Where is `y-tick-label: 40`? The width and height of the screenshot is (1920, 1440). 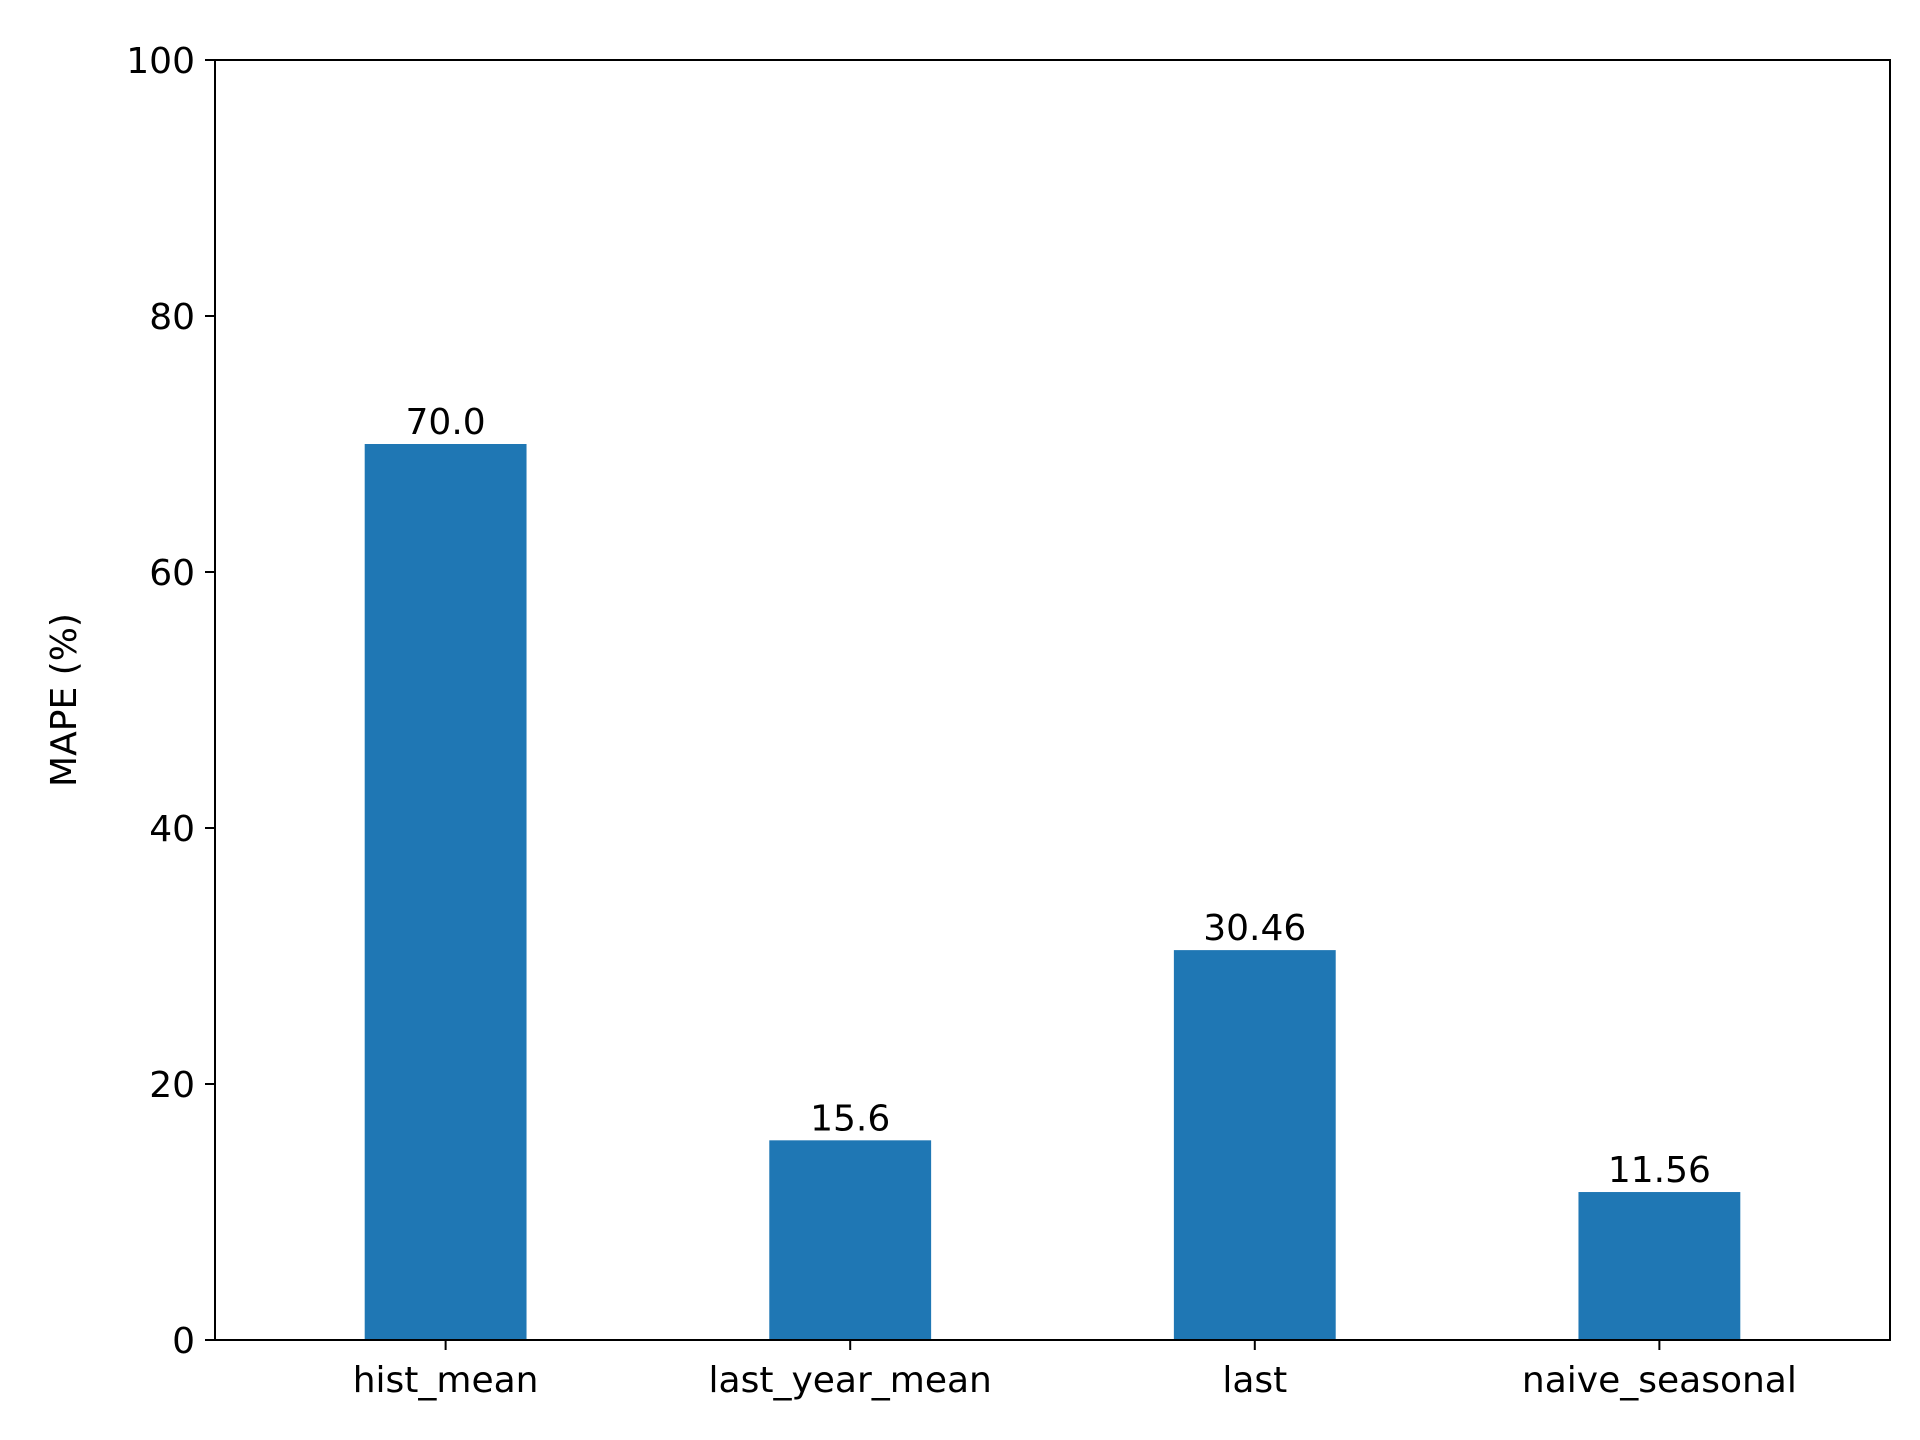
y-tick-label: 40 is located at coordinates (172, 829).